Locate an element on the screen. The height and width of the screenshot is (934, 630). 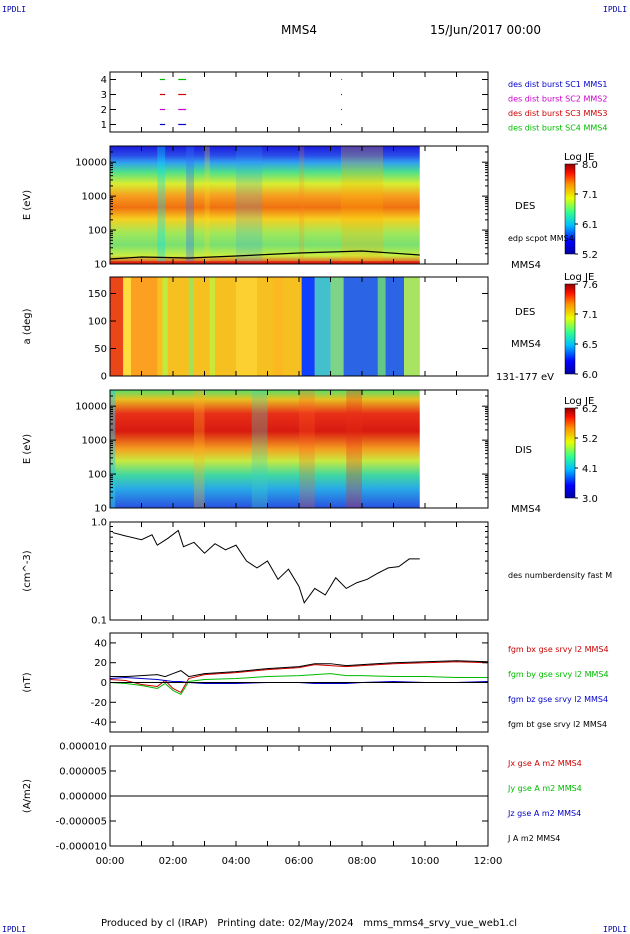
des-pitch-colorbar-tick-label: 6.5 is located at coordinates (590, 345).